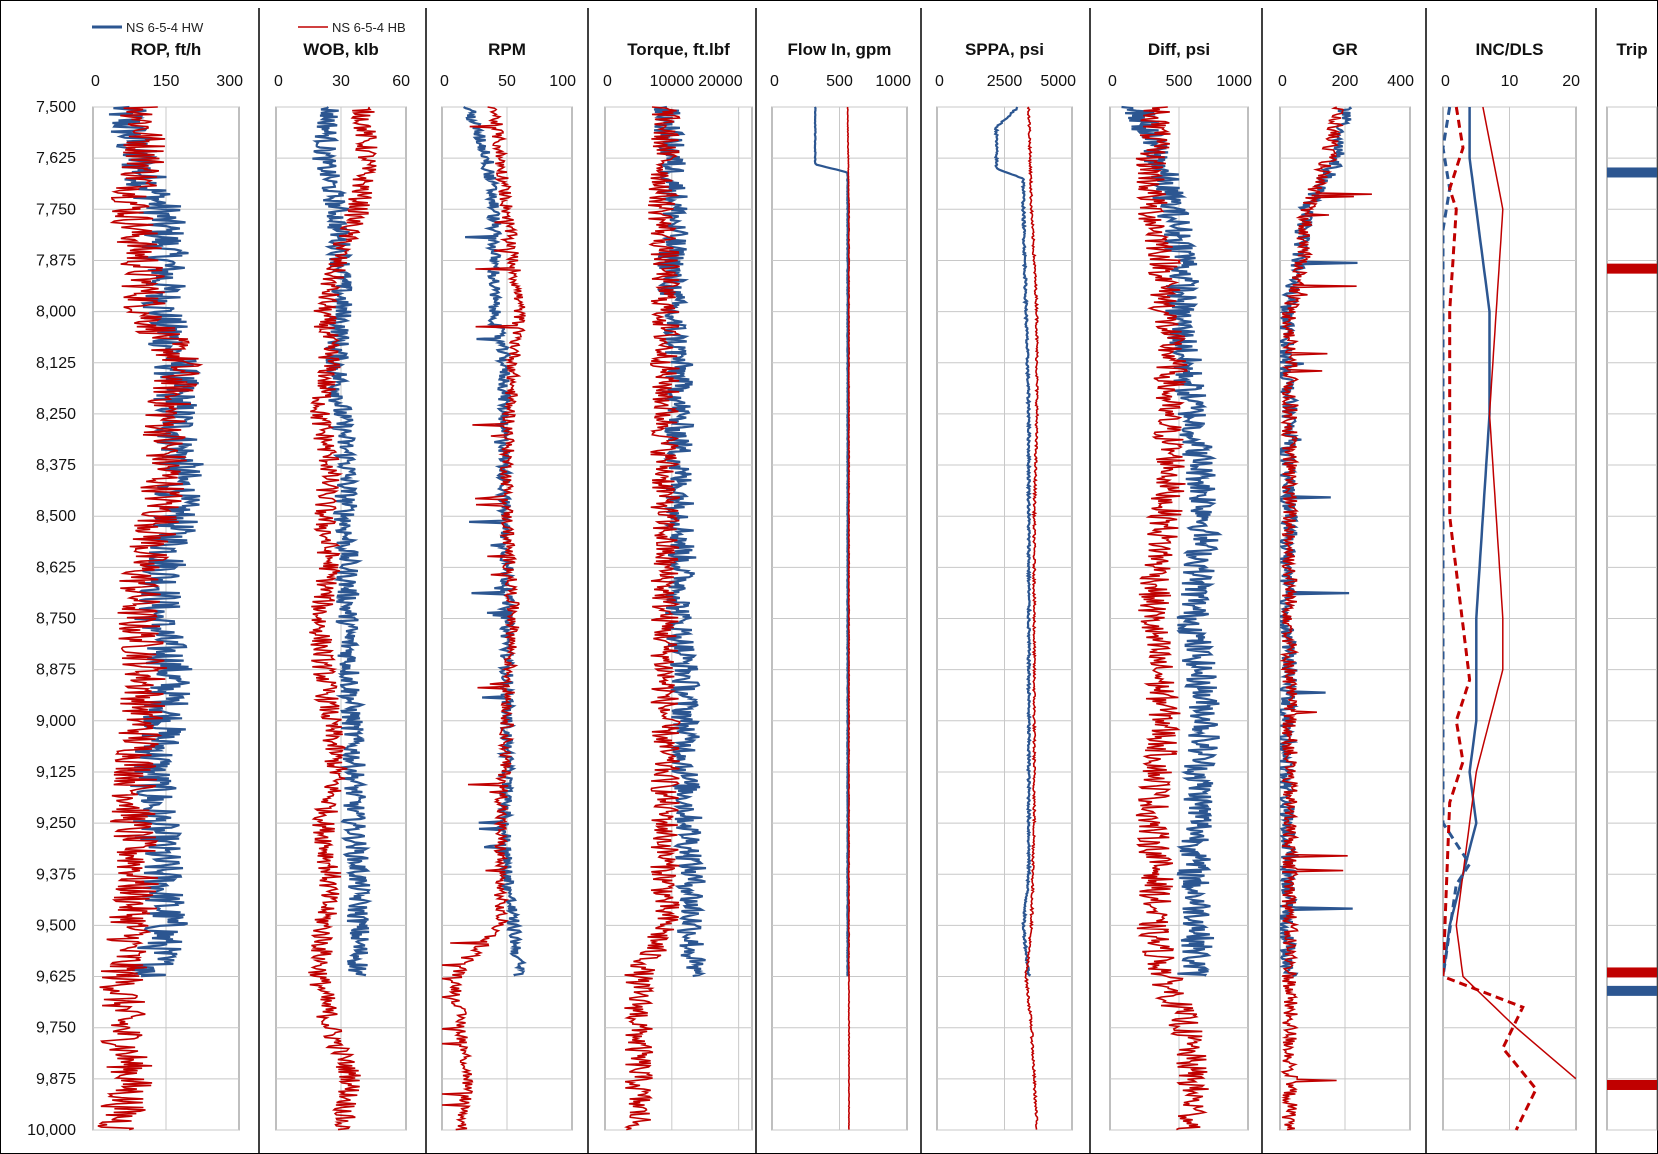  I want to click on track-title: Diff, psi, so click(1179, 49).